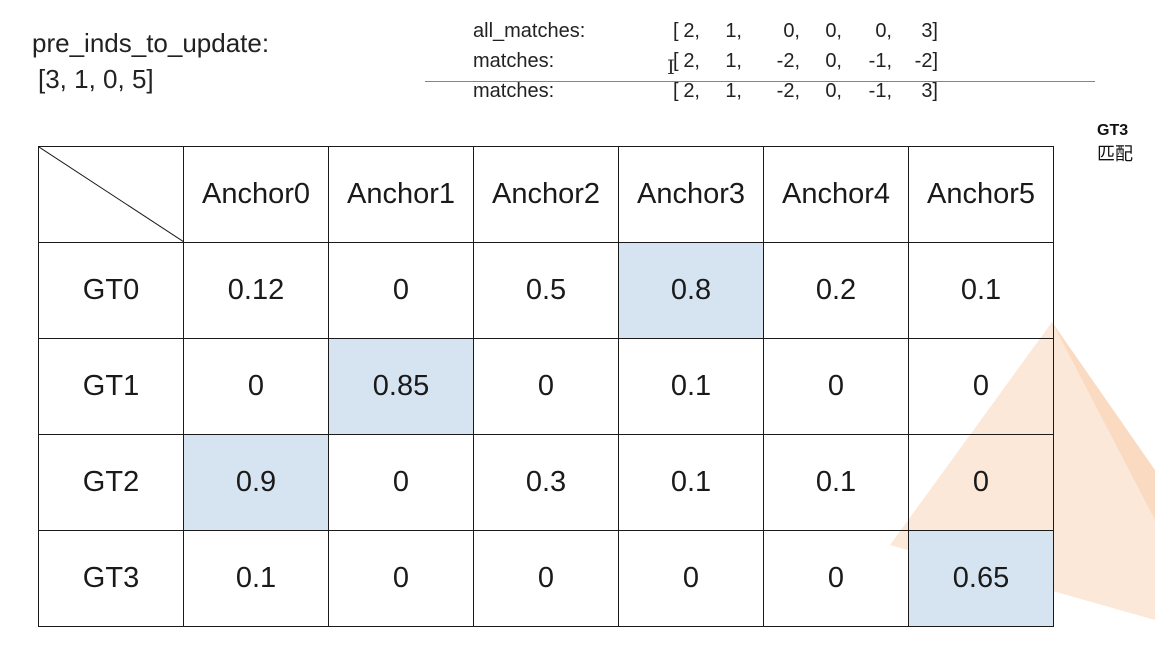 This screenshot has height=646, width=1155. What do you see at coordinates (256, 194) in the screenshot?
I see `column-header: Anchor0` at bounding box center [256, 194].